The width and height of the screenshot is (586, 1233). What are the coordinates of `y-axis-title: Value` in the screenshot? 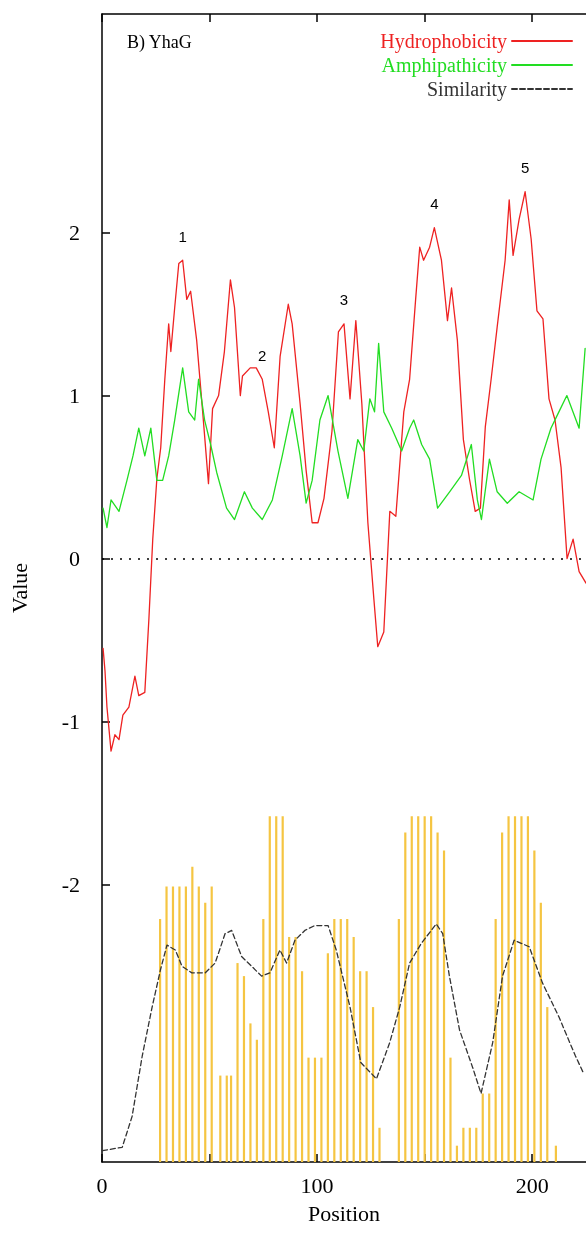 It's located at (19, 588).